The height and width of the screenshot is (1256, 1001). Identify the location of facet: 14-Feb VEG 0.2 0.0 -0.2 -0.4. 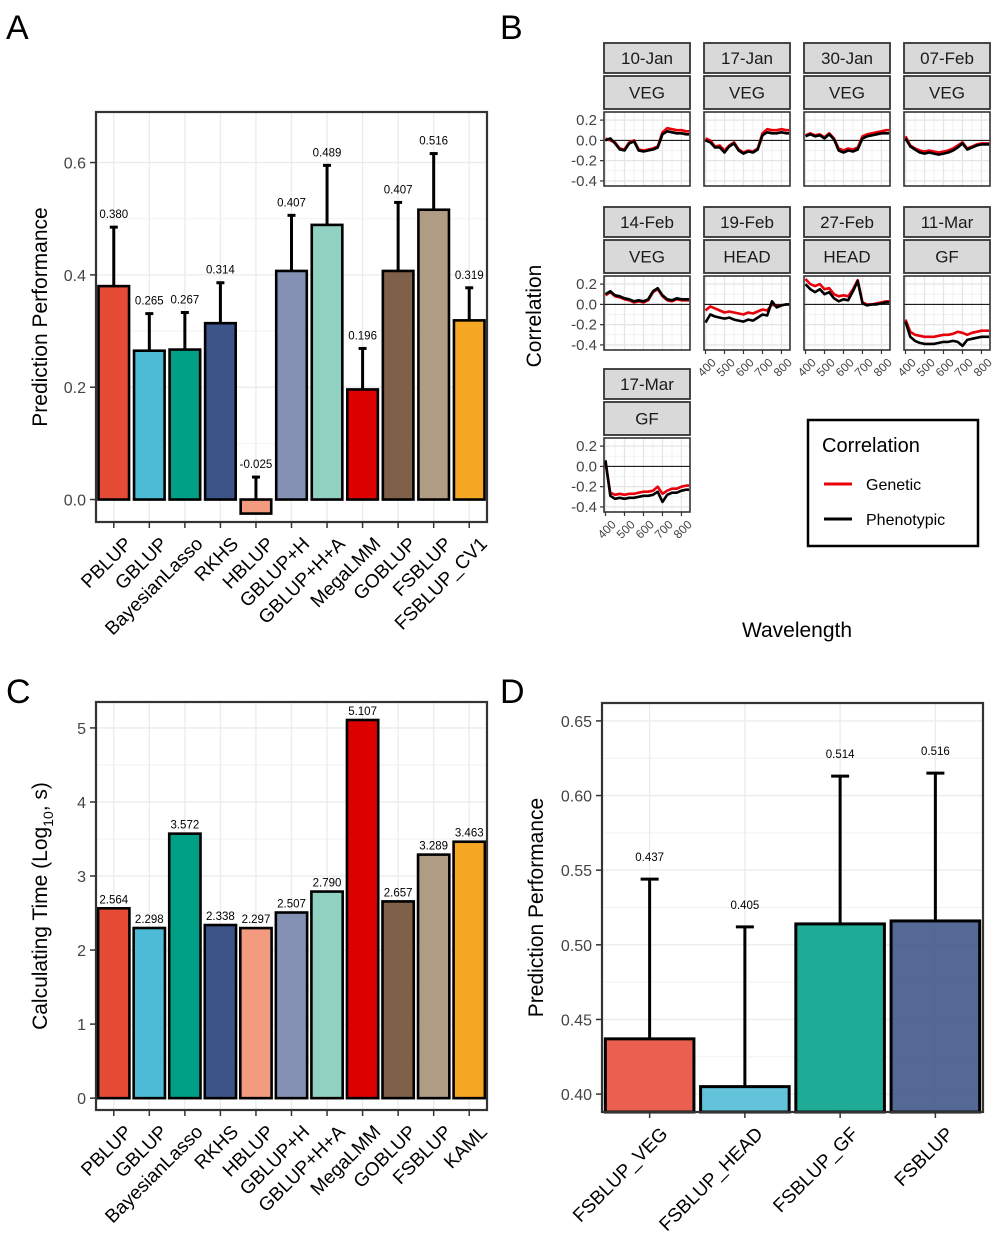
(631, 280).